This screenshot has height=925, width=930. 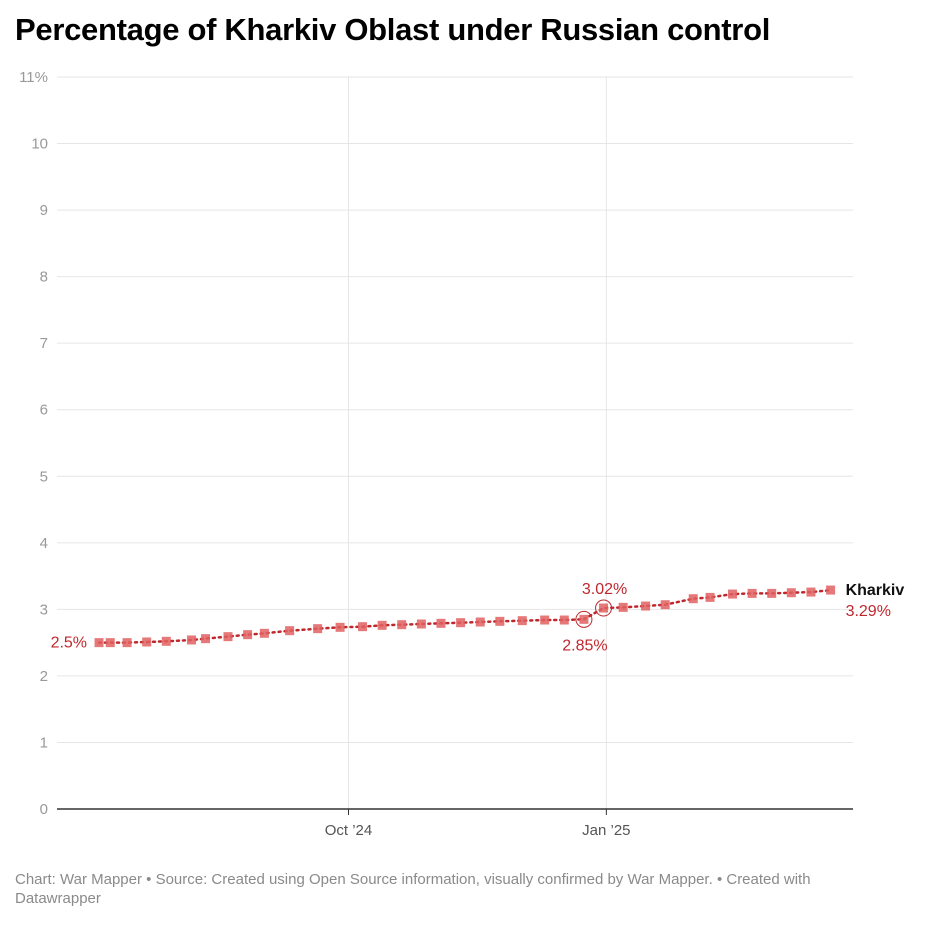 What do you see at coordinates (69, 643) in the screenshot?
I see `data-label: 2.5%` at bounding box center [69, 643].